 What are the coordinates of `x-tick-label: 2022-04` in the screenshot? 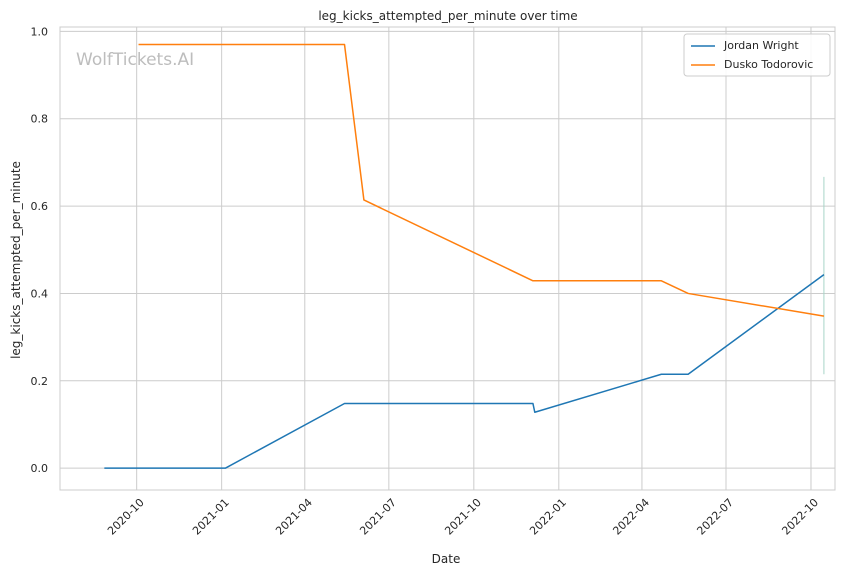 It's located at (631, 517).